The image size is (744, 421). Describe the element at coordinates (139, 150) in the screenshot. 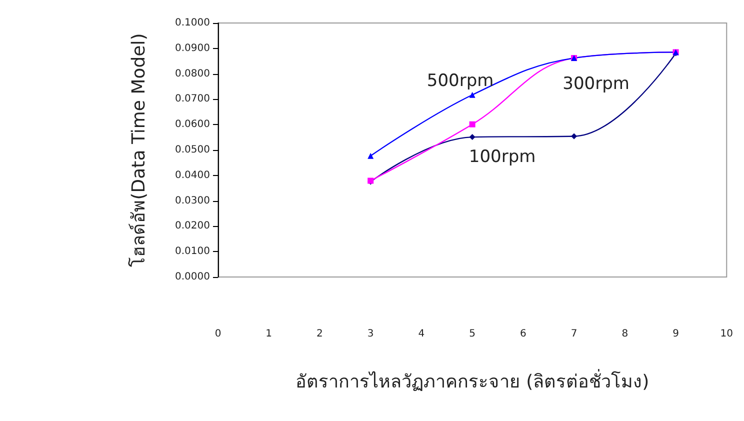

I see `y-axis-title: โฮลด์อัพ(Data Time Model)` at that location.